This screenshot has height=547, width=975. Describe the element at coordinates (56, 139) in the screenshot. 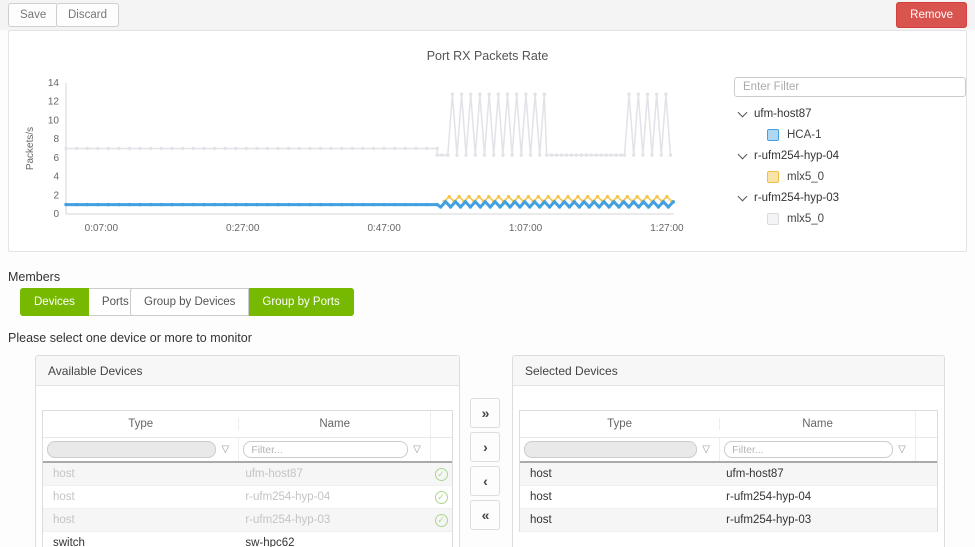

I see `svg-text: 8` at that location.